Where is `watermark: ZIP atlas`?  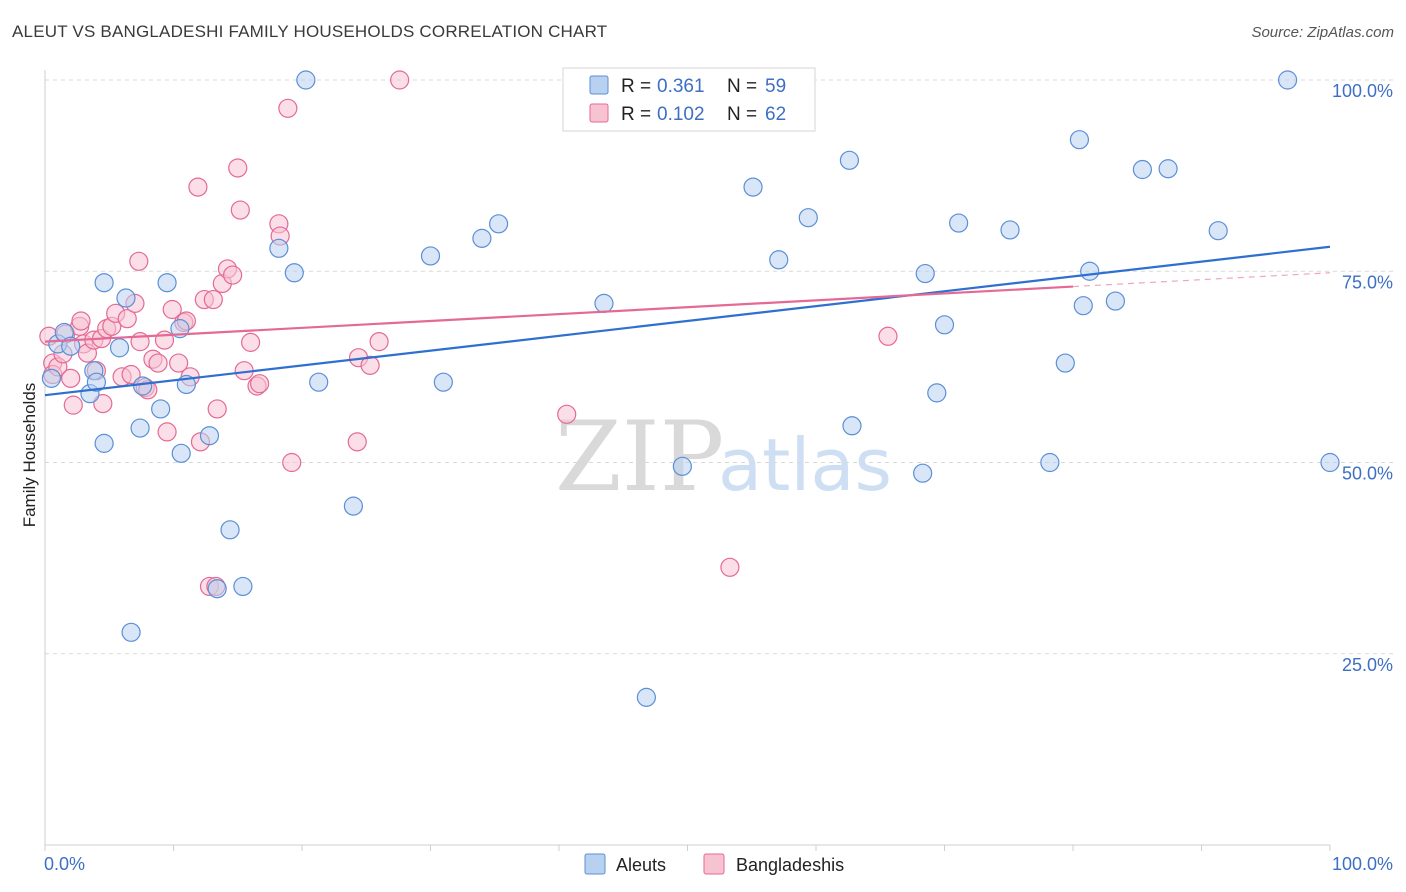 watermark: ZIP atlas is located at coordinates (723, 457).